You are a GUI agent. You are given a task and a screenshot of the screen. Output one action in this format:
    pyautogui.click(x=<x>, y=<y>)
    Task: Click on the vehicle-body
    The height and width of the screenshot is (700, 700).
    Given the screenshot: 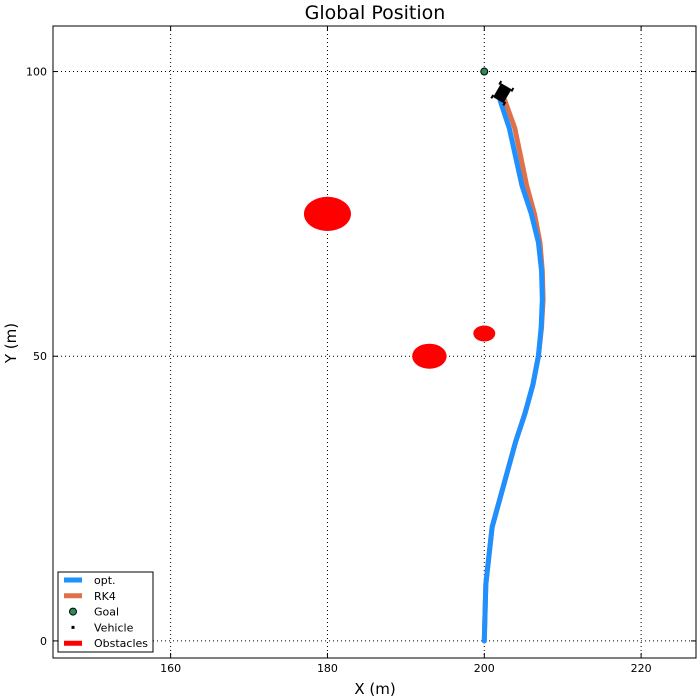 What is the action you would take?
    pyautogui.click(x=502, y=93)
    